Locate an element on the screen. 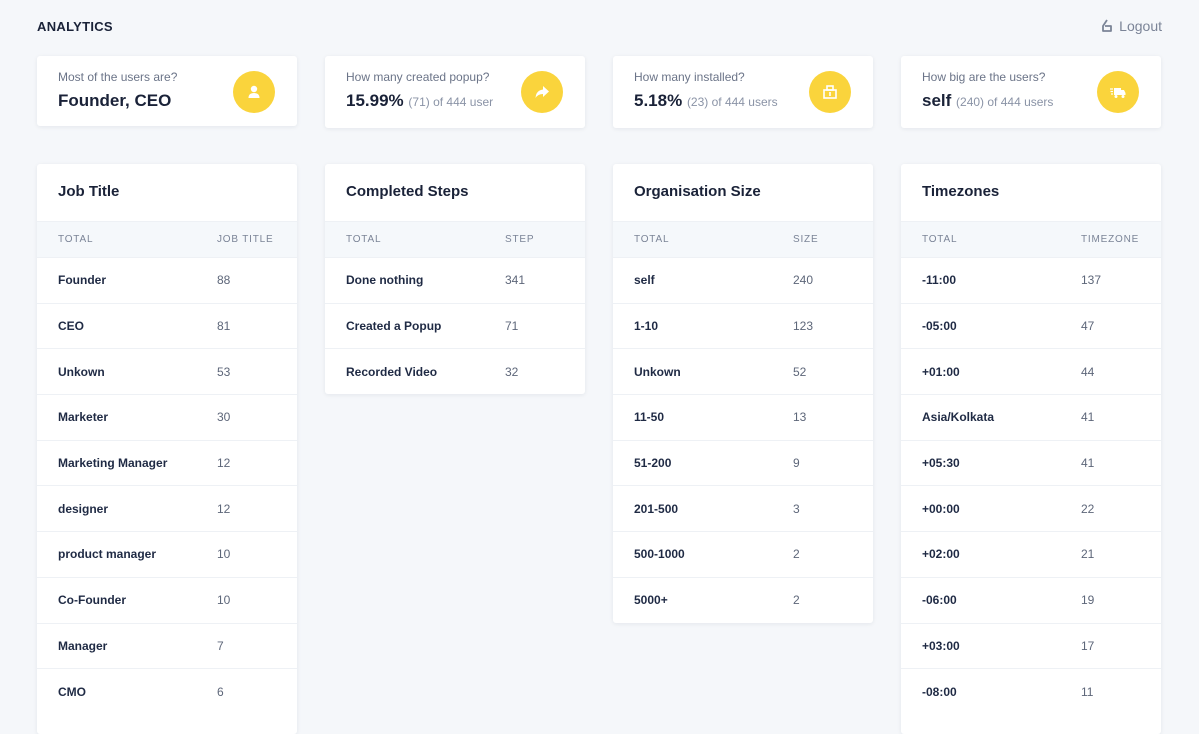 The height and width of the screenshot is (734, 1199). stat-question: How big are the users? is located at coordinates (984, 77).